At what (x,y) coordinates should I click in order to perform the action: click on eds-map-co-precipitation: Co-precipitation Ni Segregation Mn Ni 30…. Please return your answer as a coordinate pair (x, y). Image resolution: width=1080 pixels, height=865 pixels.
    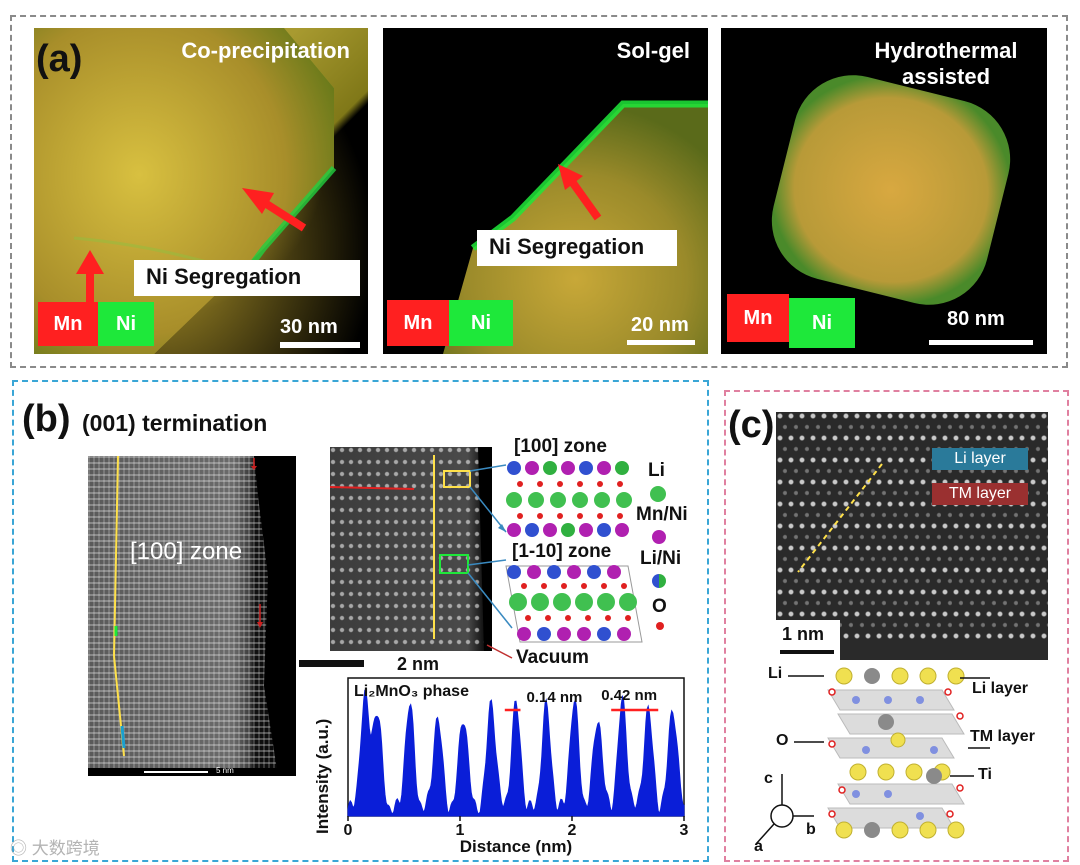
    Looking at the image, I should click on (201, 191).